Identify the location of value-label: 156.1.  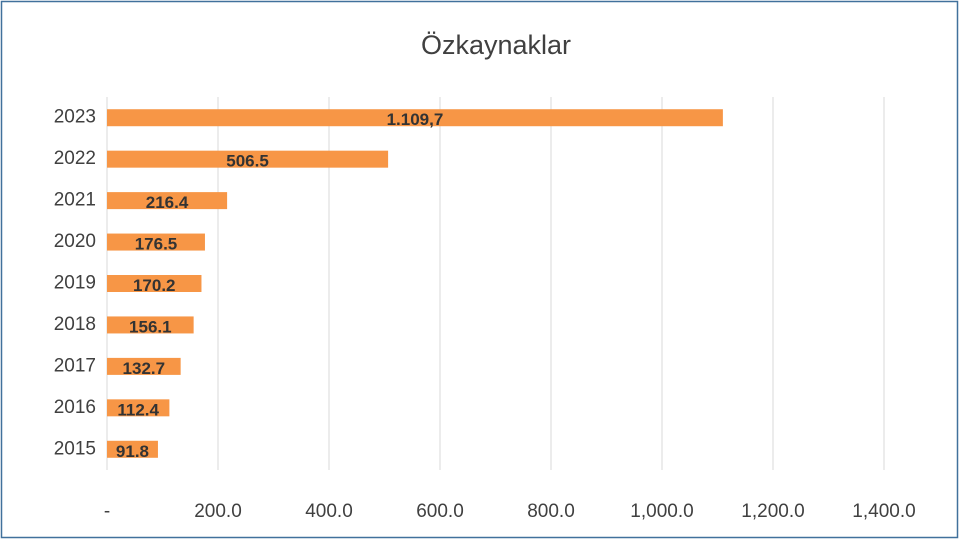
(150, 326).